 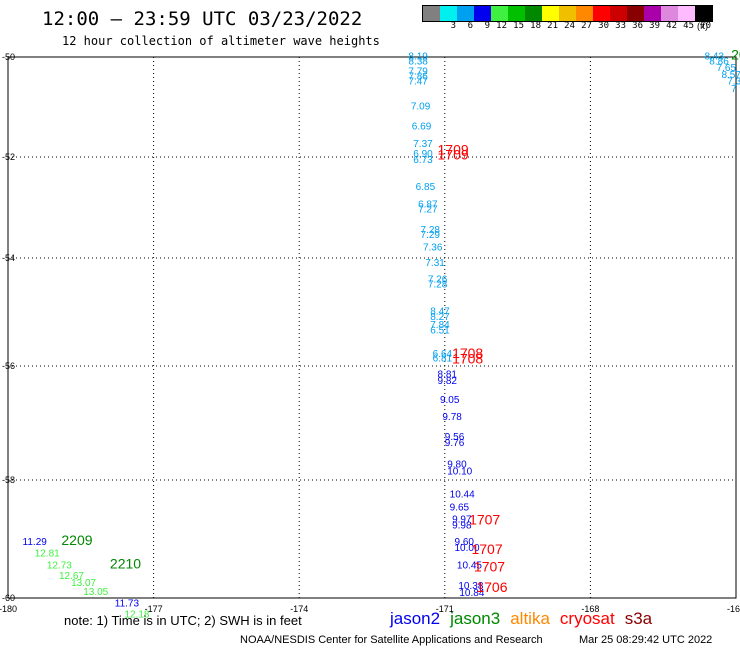 I want to click on satellite-legend-item: cryosat, so click(x=587, y=618).